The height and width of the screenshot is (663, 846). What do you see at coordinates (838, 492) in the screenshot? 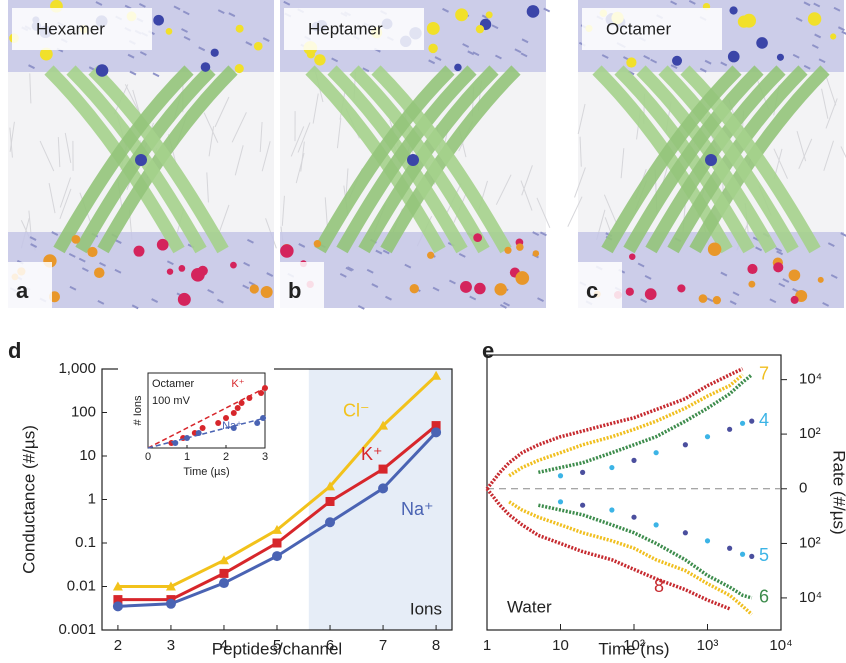
I see `y-axis-label: Rate (#/µs)` at bounding box center [838, 492].